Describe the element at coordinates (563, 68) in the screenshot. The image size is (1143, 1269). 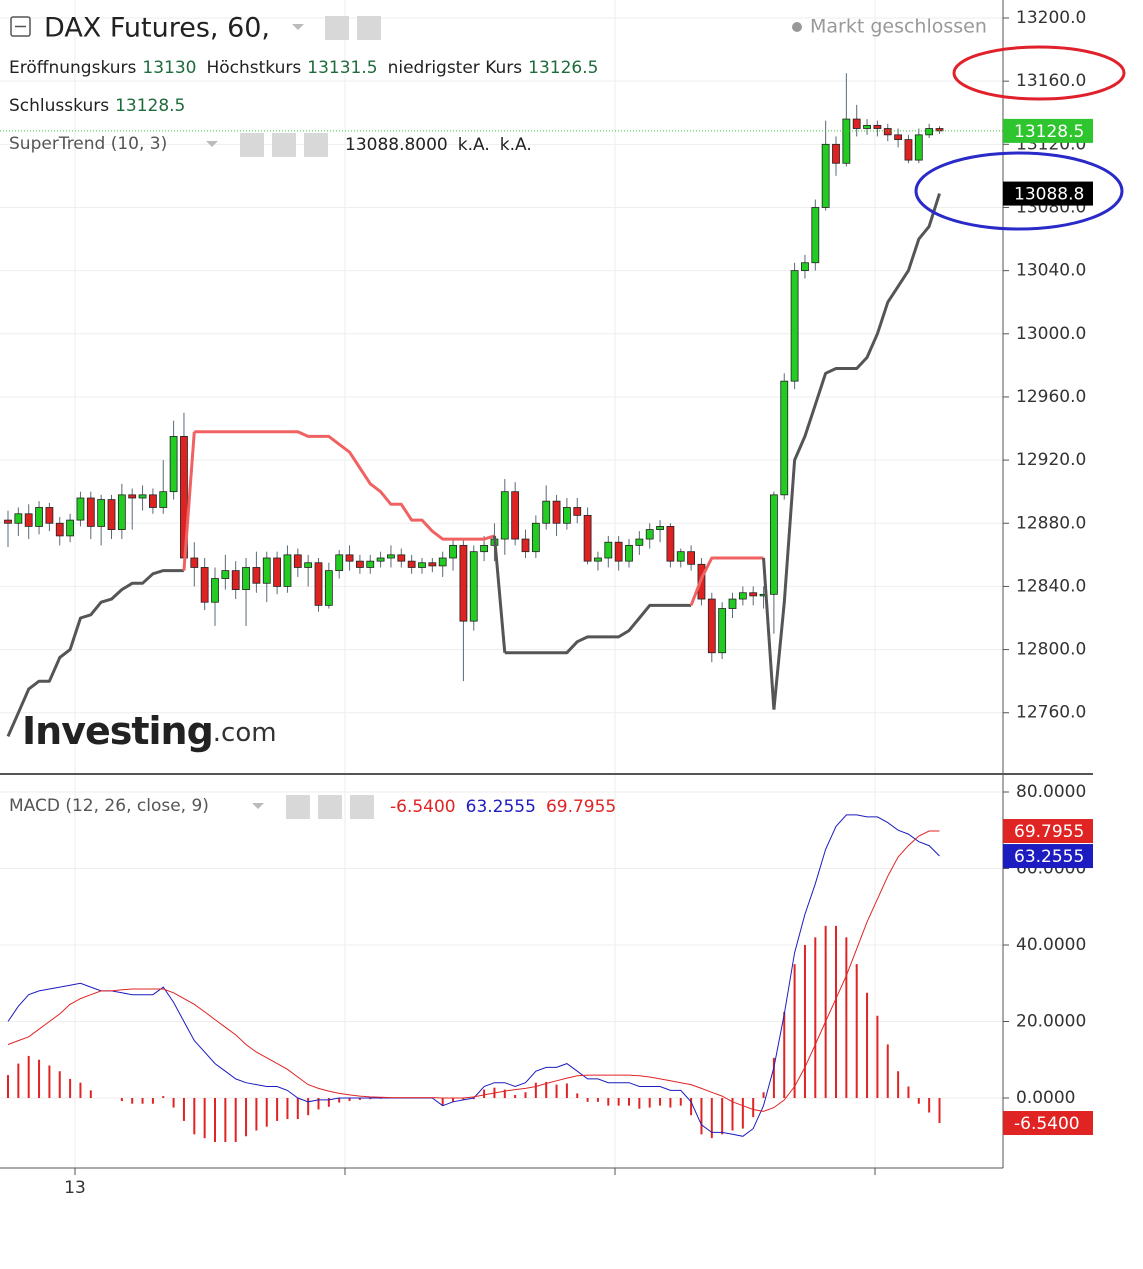
I see `ohlc-value: 13126.5` at that location.